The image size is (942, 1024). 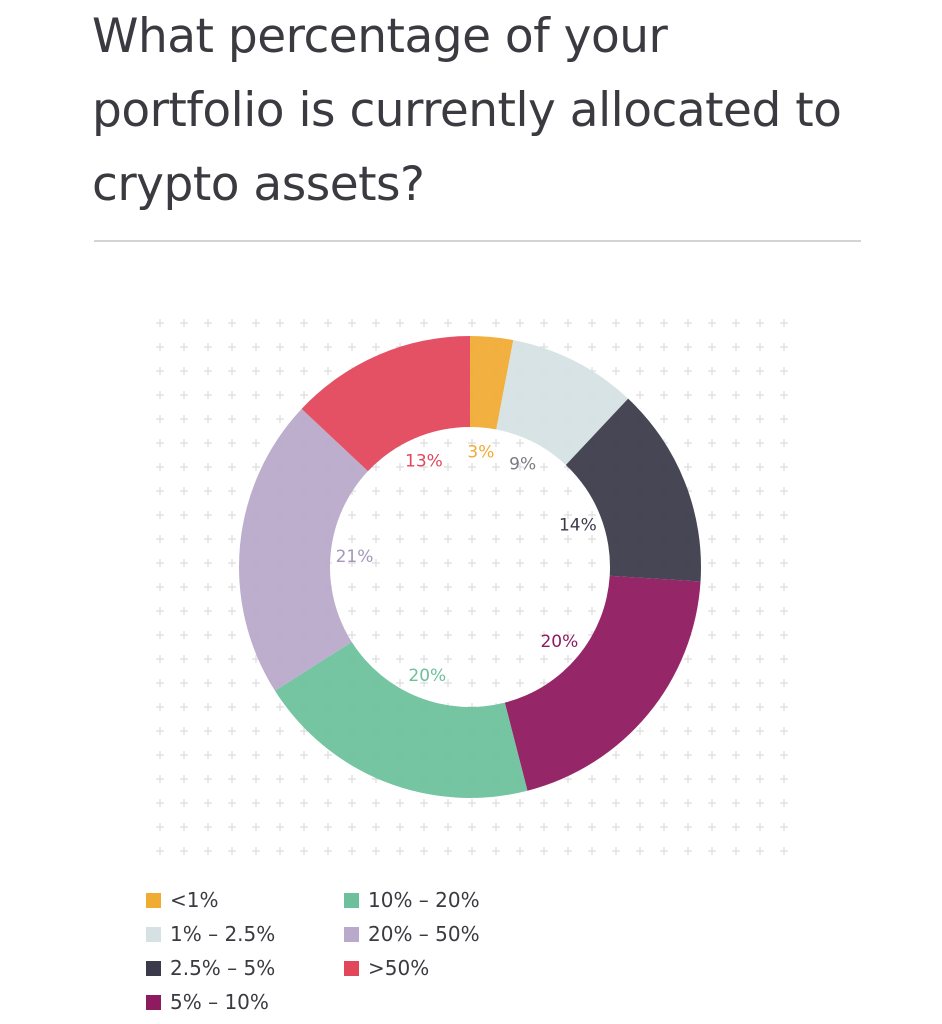 What do you see at coordinates (223, 968) in the screenshot?
I see `legend-label: 2.5% – 5%` at bounding box center [223, 968].